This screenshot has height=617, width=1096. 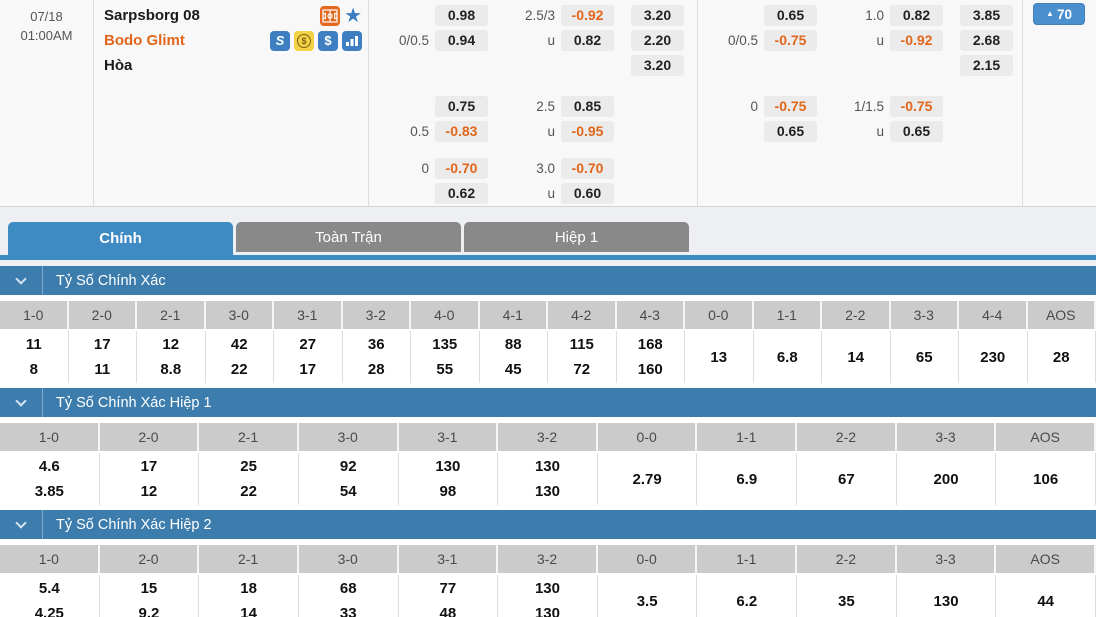 I want to click on odds-cell: 230, so click(x=993, y=357).